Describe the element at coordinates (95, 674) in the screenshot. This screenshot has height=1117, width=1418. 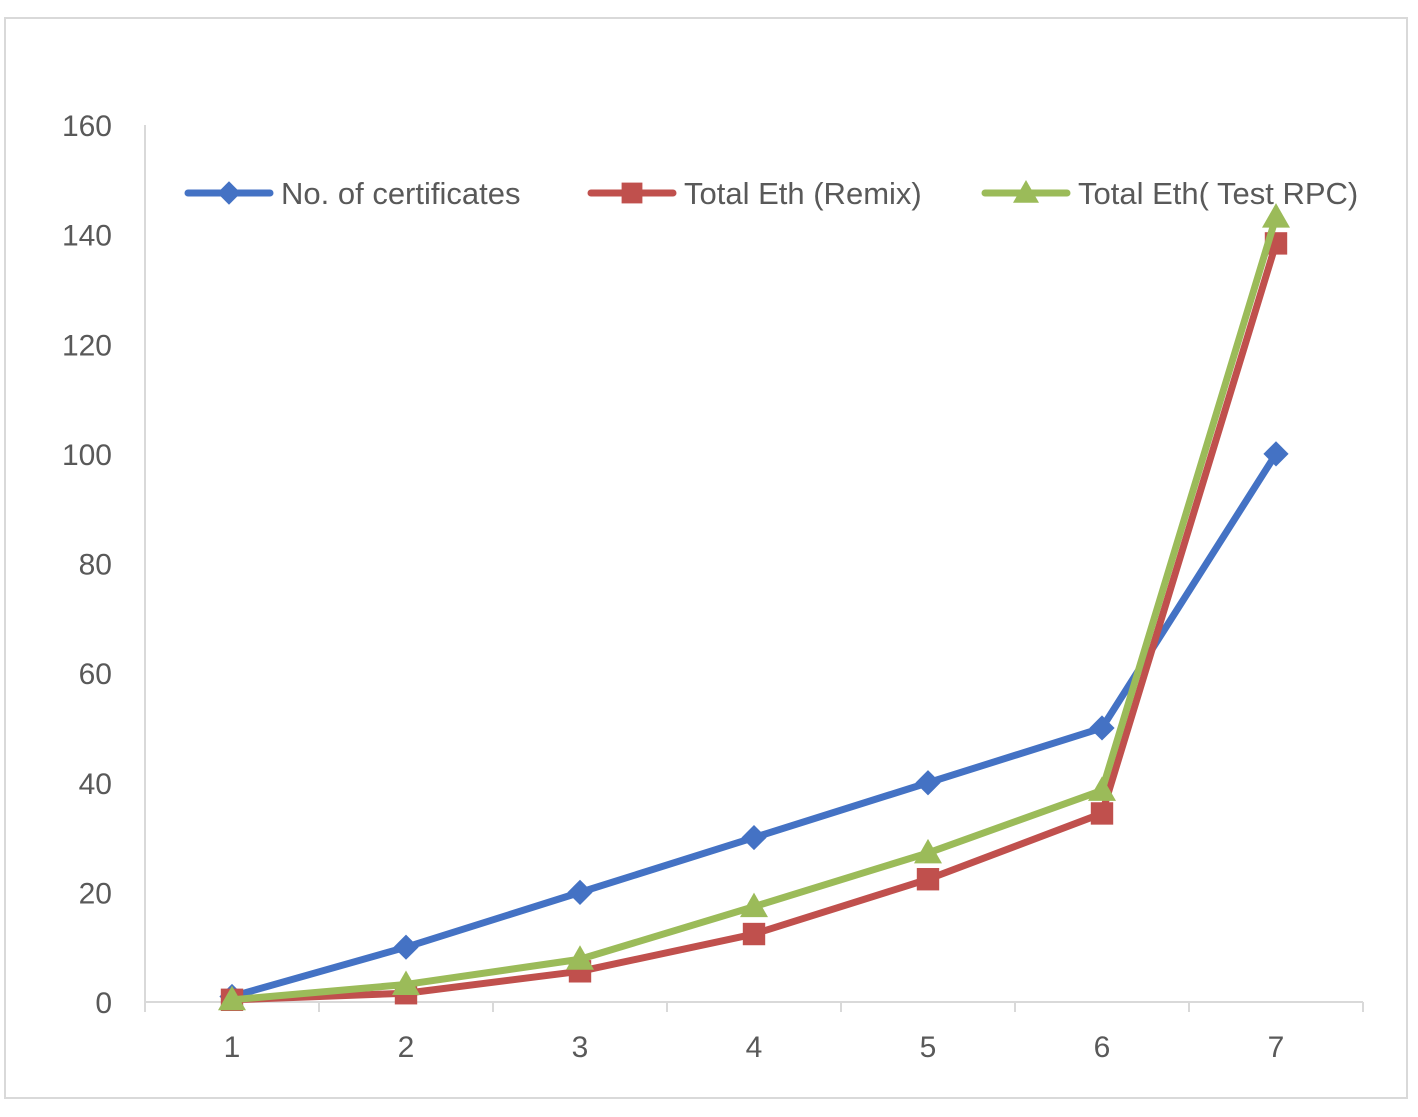
I see `y-tick-label: 60` at that location.